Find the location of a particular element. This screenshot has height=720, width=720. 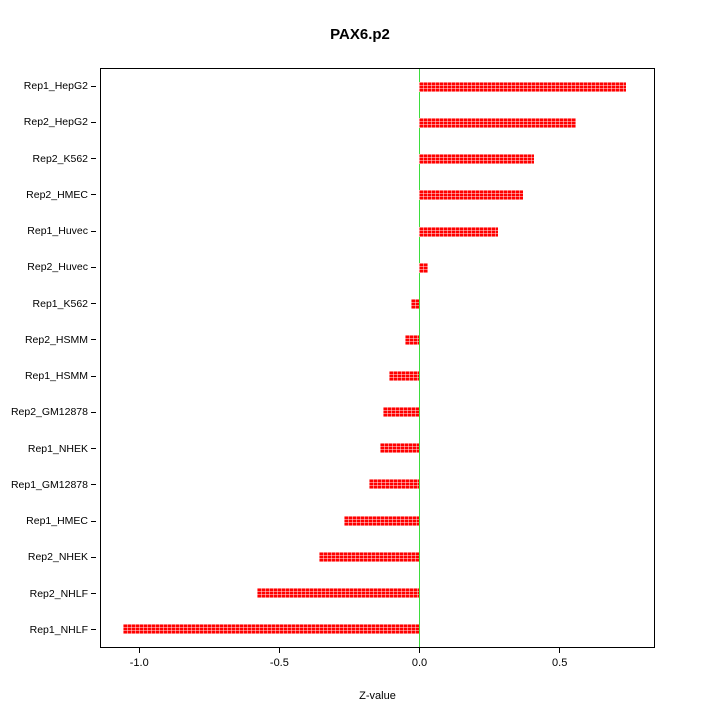

x-axis: -1.0 -0.5 0.0 0.5 is located at coordinates (377, 668).